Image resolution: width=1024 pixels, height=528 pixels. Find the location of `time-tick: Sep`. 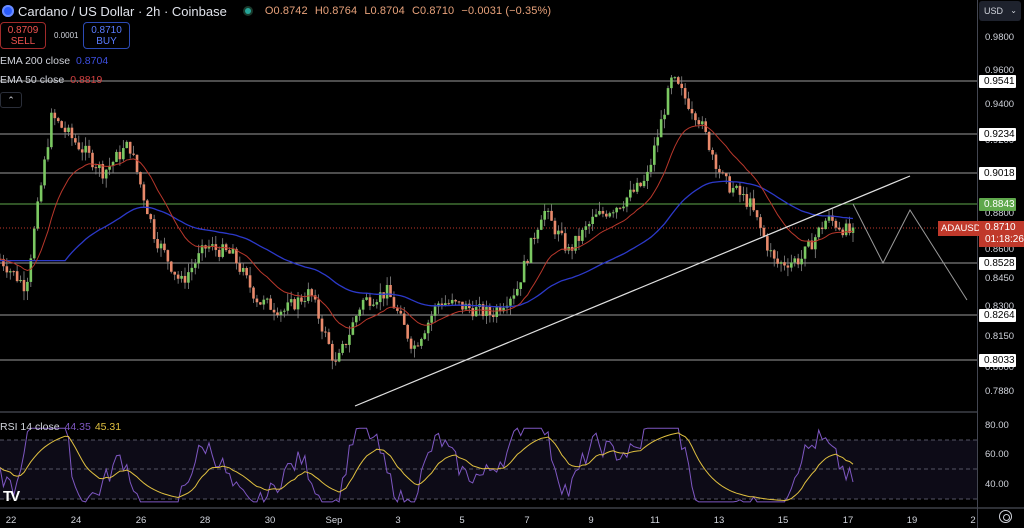

time-tick: Sep is located at coordinates (334, 520).